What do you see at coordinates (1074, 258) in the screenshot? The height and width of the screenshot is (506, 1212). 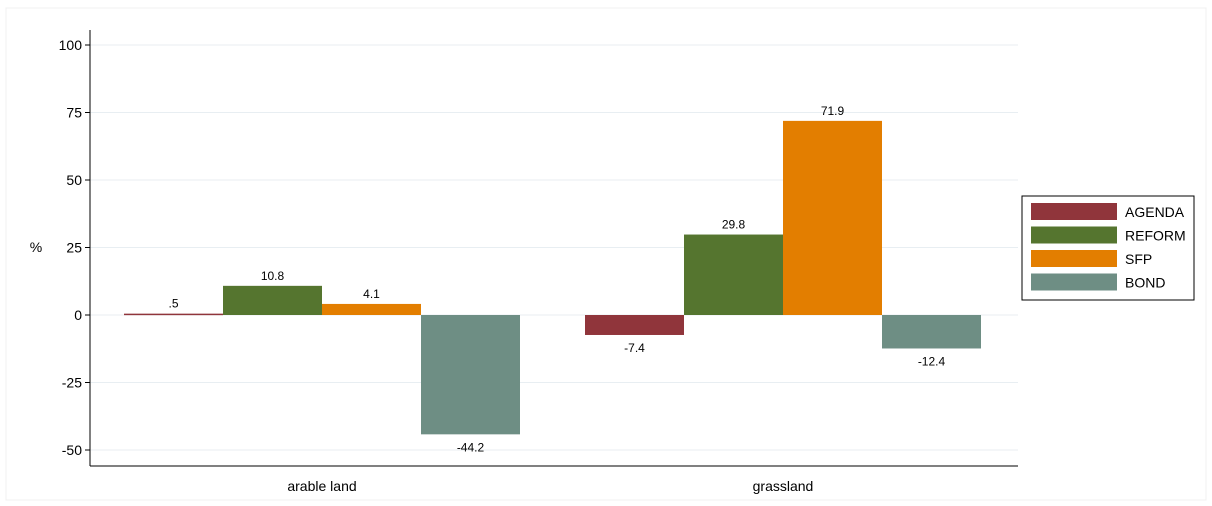 I see `legend-swatch-sfp` at bounding box center [1074, 258].